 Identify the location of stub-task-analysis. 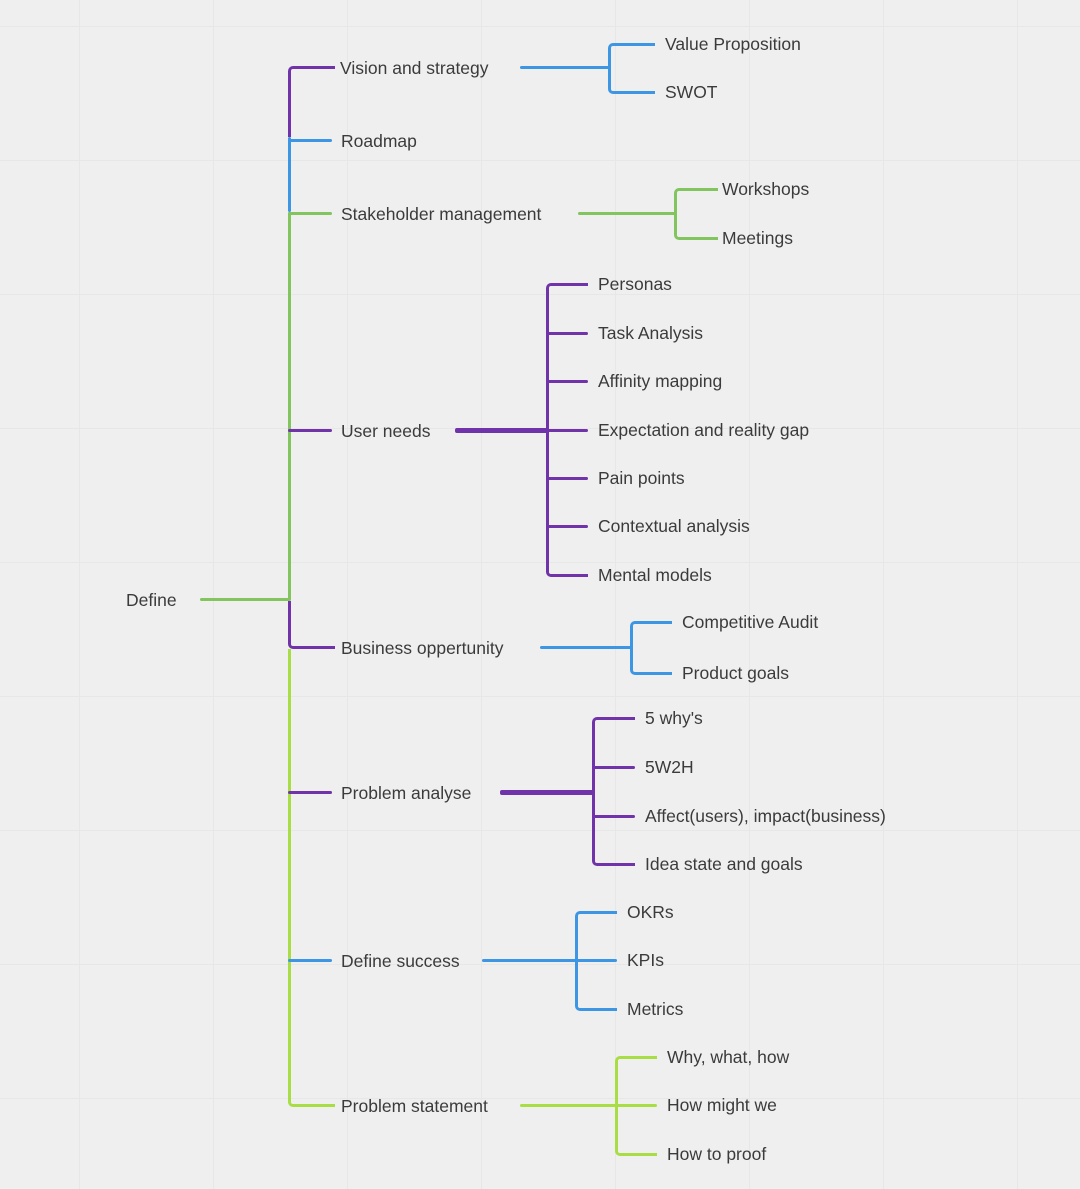
(567, 333).